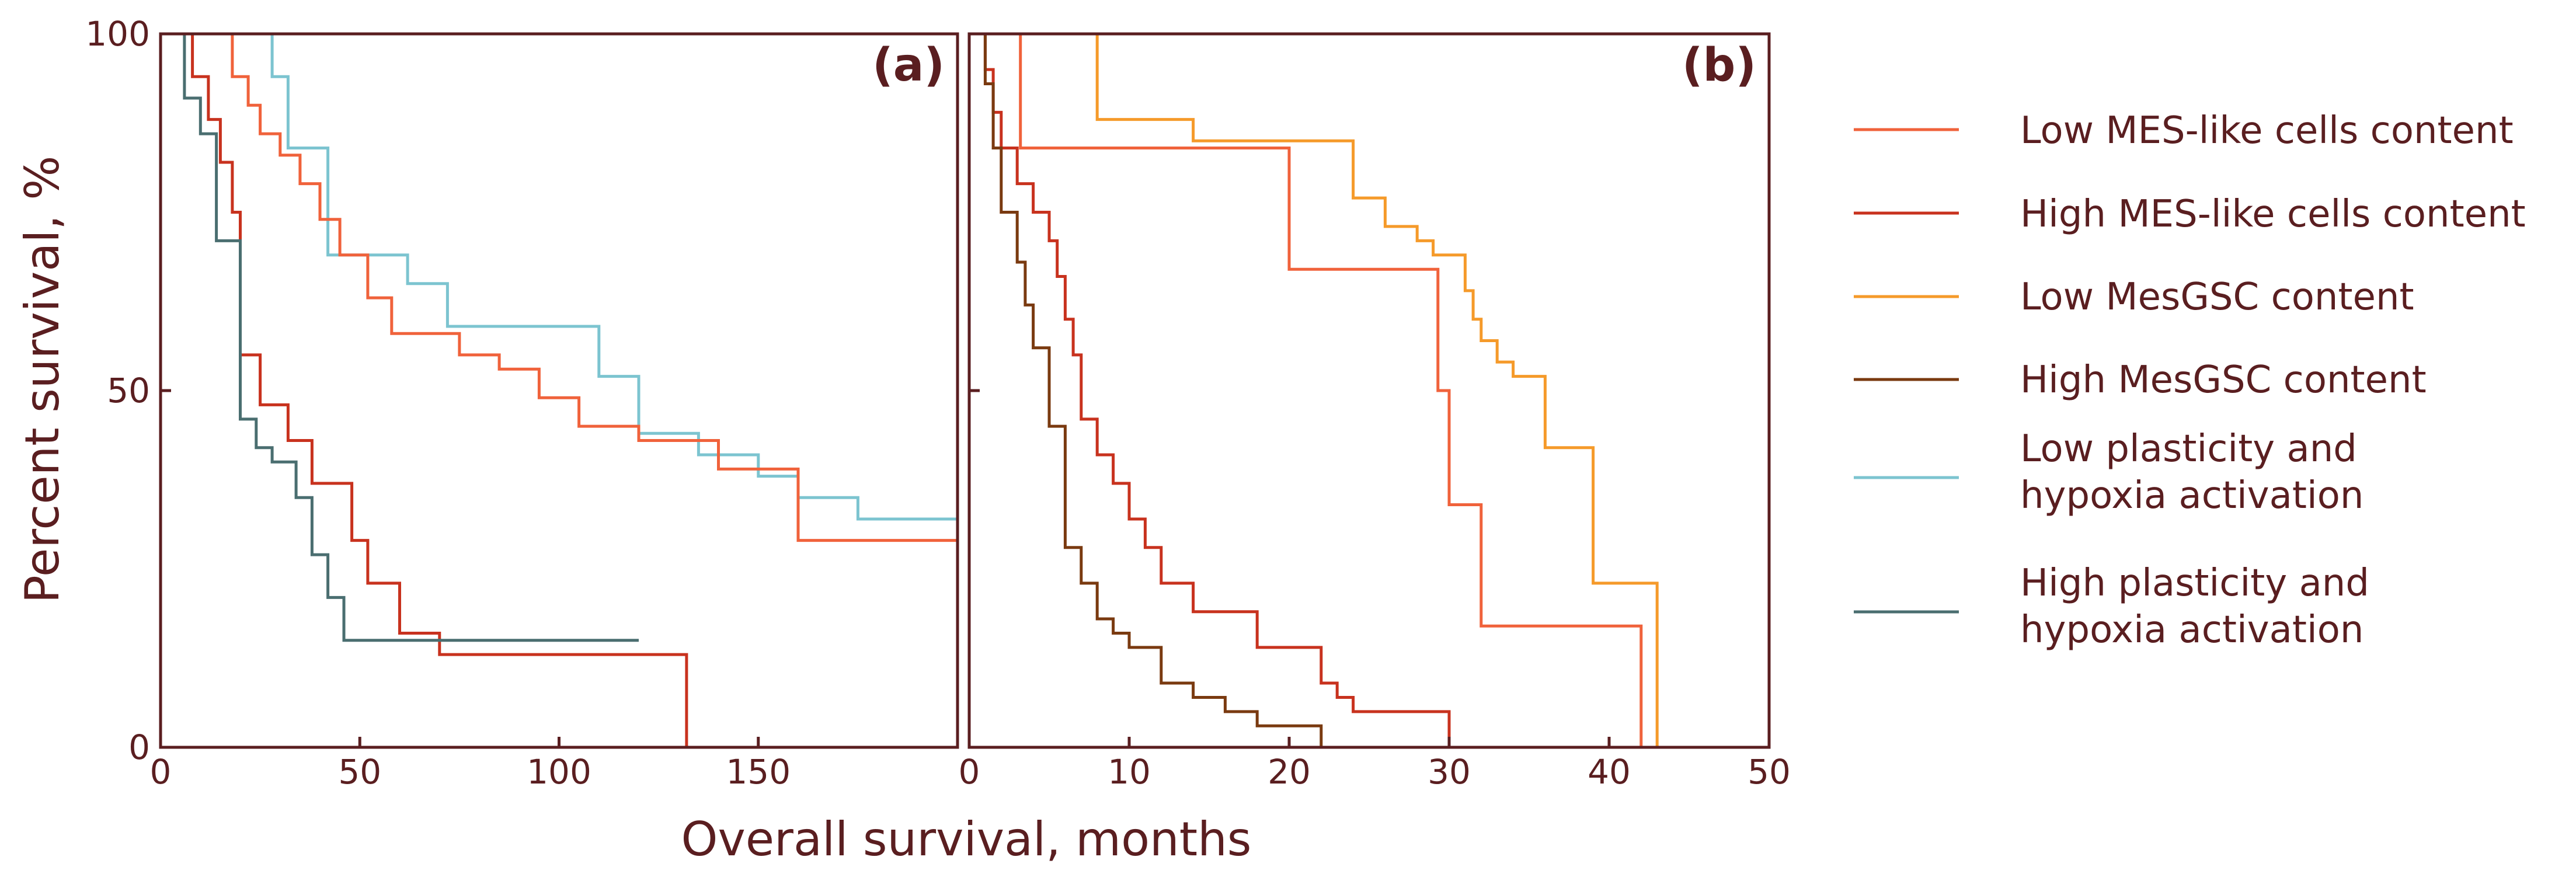 Image resolution: width=2576 pixels, height=874 pixels. I want to click on x-tick-label-b-10: 10, so click(1129, 772).